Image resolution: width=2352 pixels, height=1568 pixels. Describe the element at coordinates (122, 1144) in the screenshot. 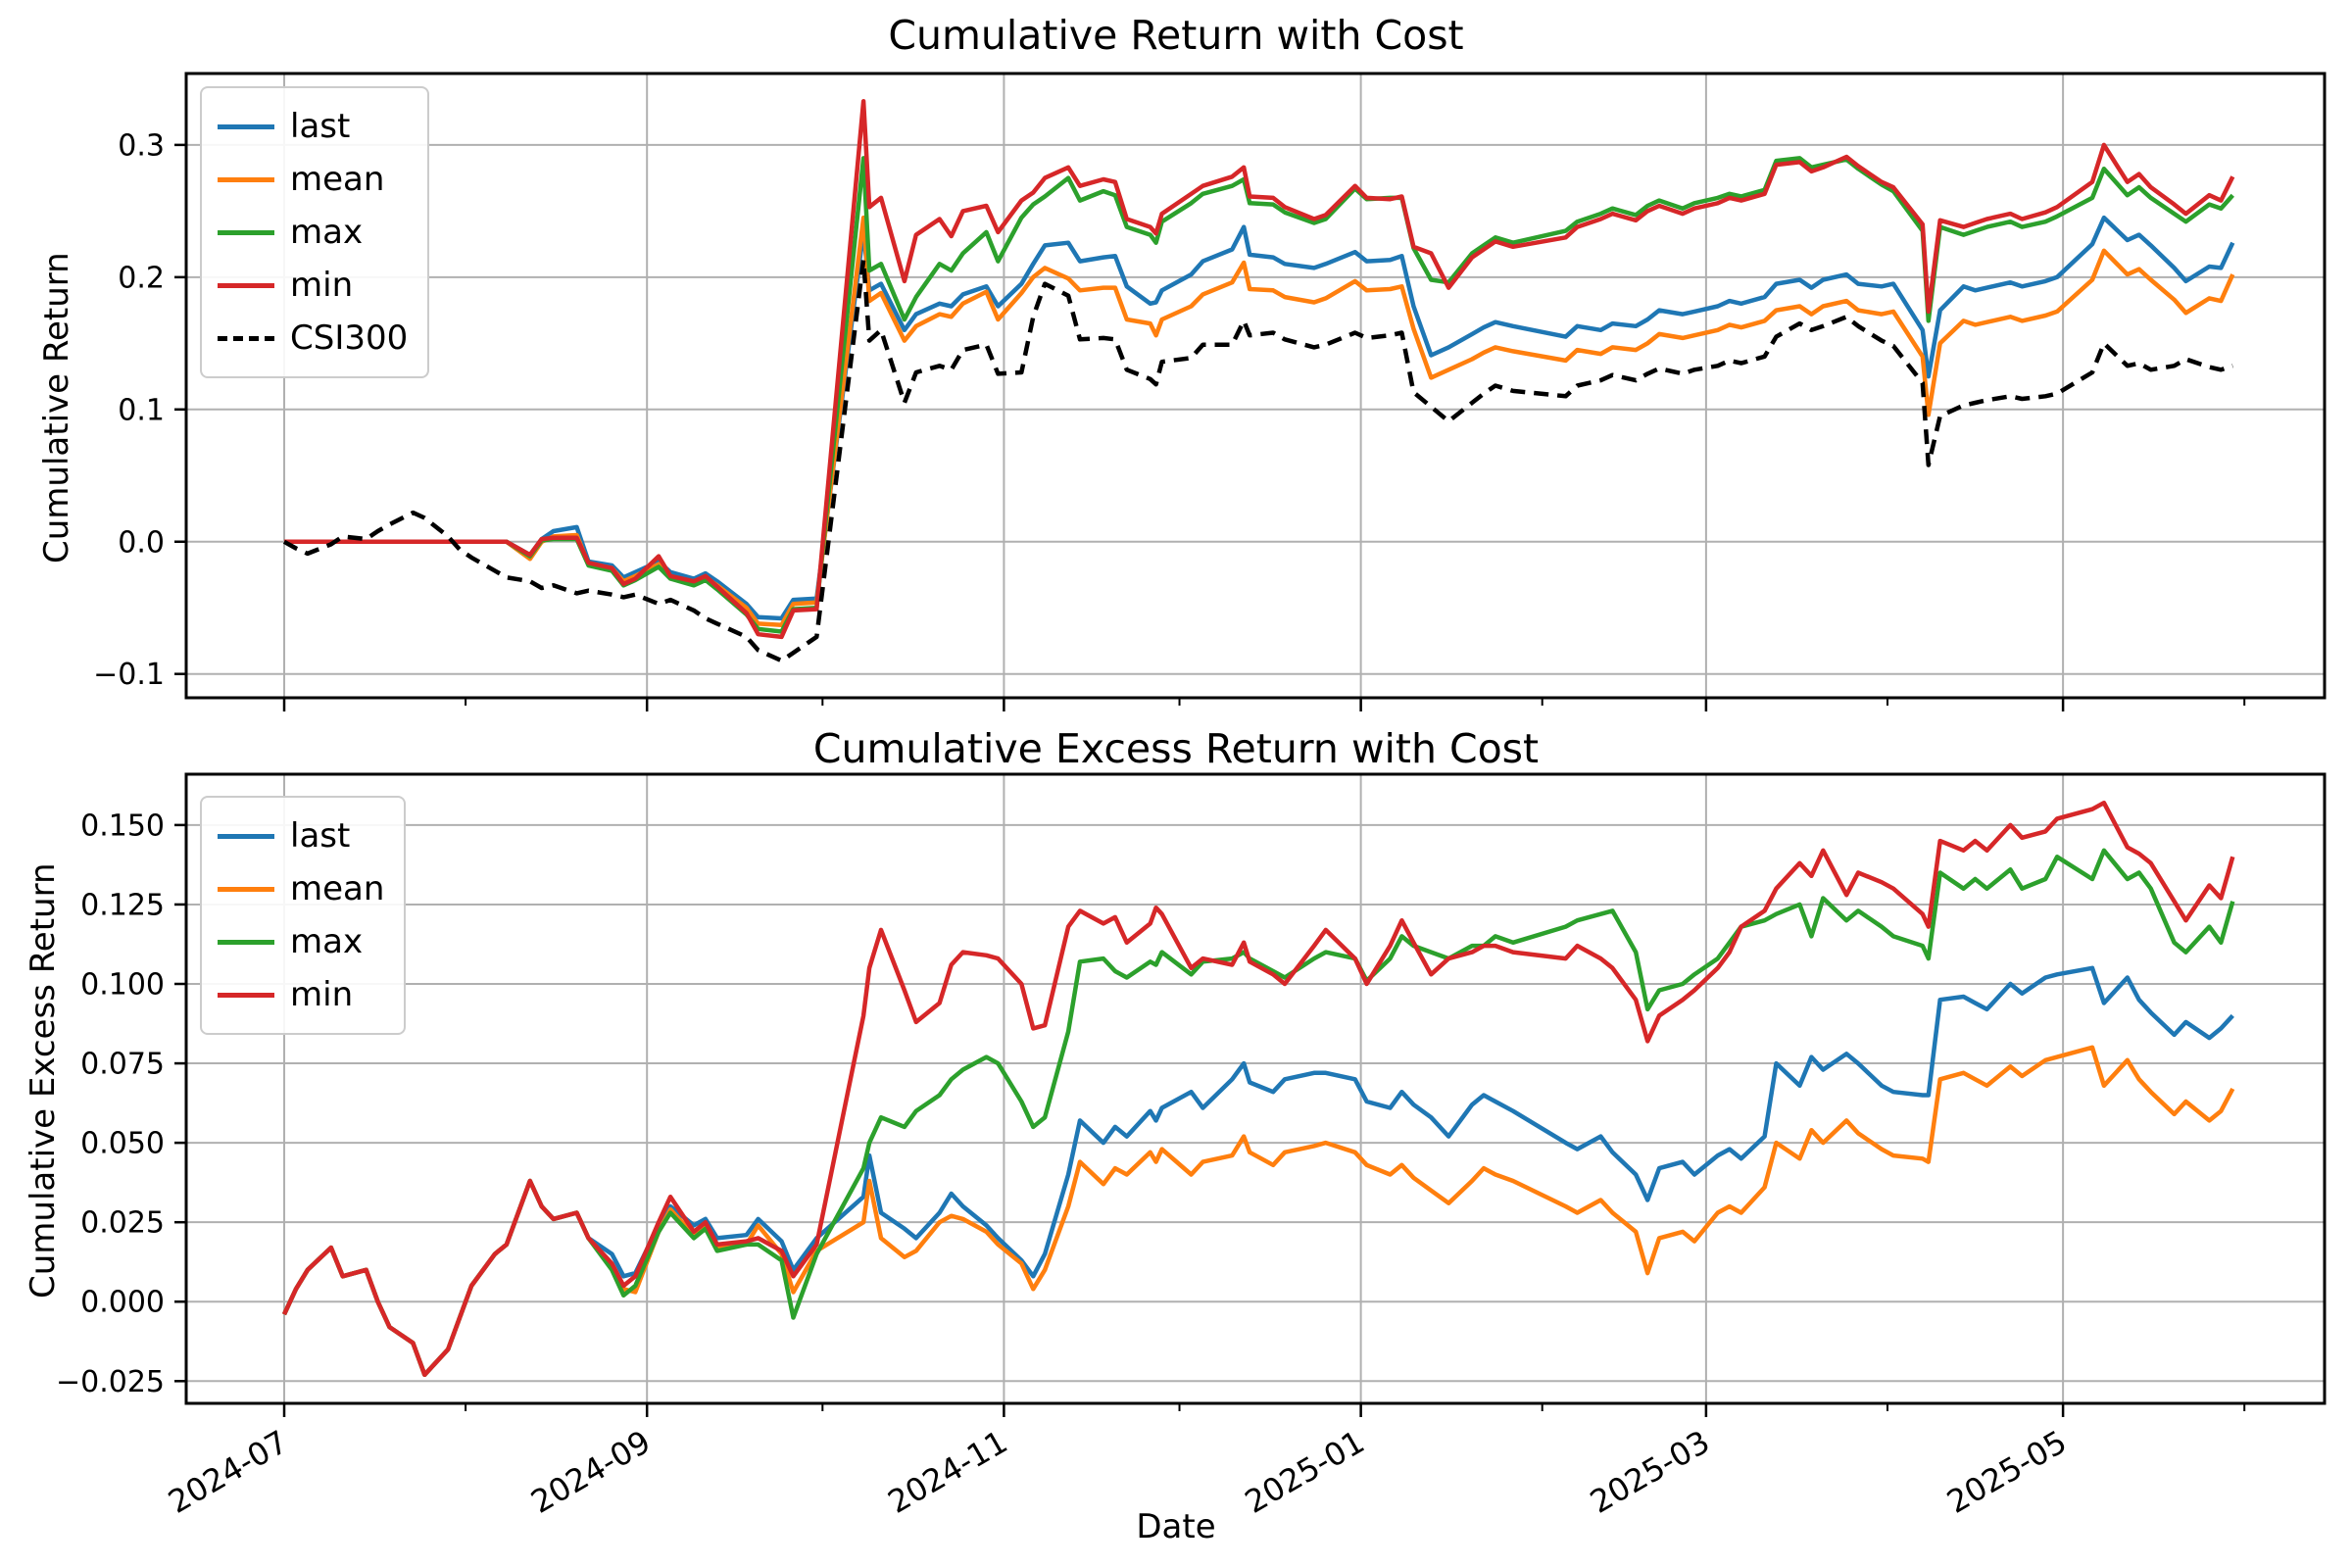

I see `y-tick-label: 0.050` at that location.